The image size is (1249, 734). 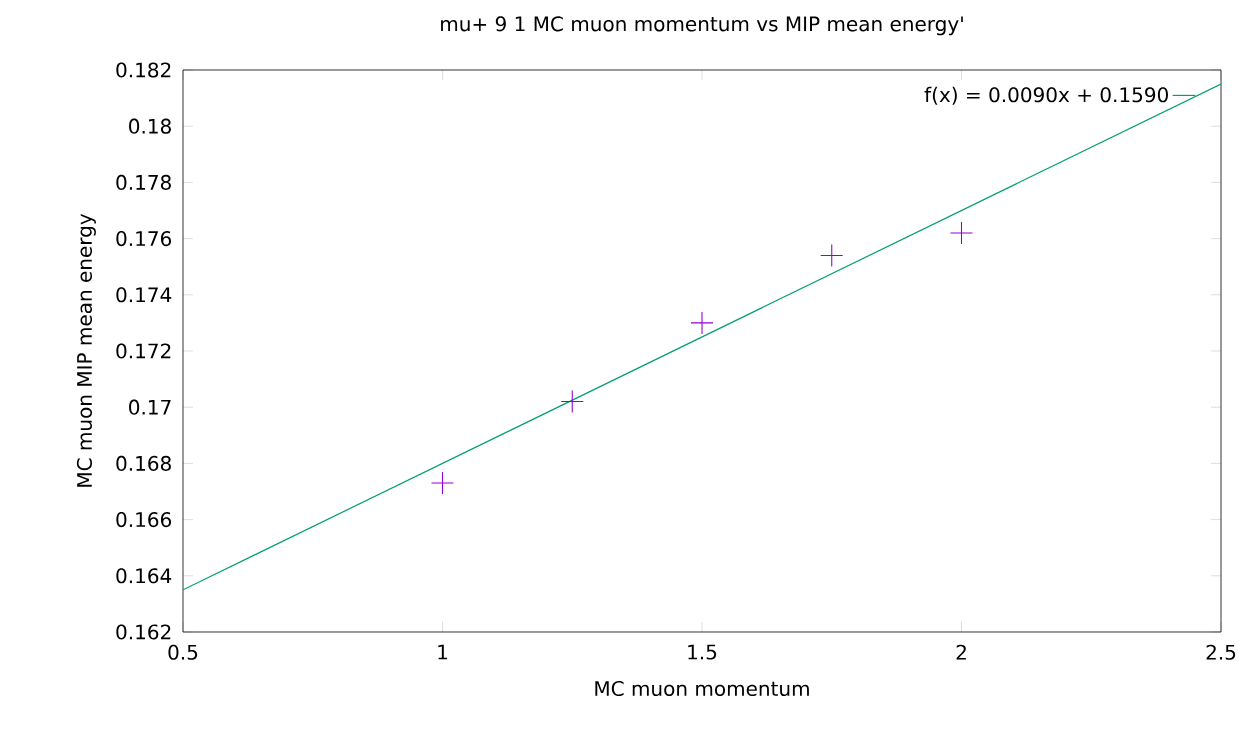 I want to click on y-tick-label: 0.162, so click(x=143, y=632).